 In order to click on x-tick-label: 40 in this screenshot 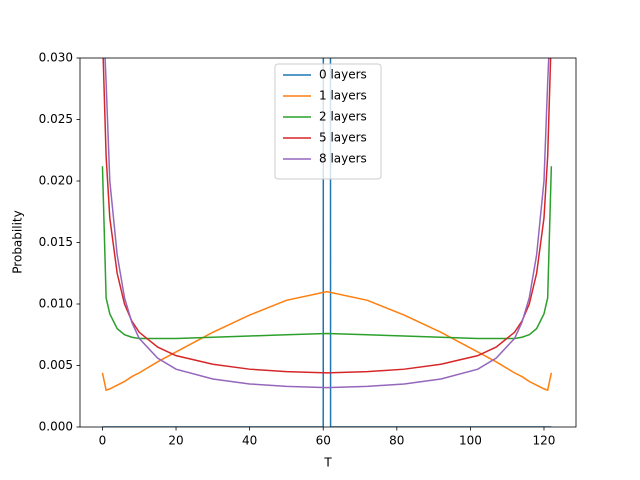, I will do `click(249, 441)`.